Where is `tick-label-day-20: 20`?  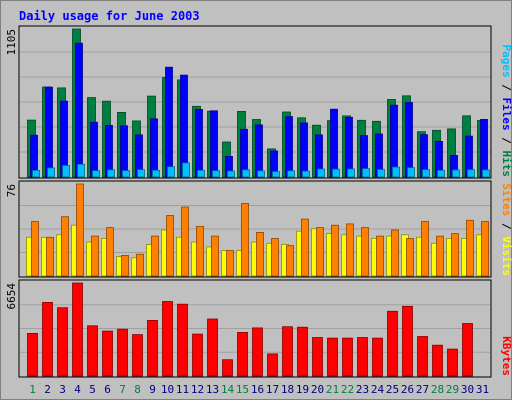
tick-label-day-20: 20 is located at coordinates (317, 389).